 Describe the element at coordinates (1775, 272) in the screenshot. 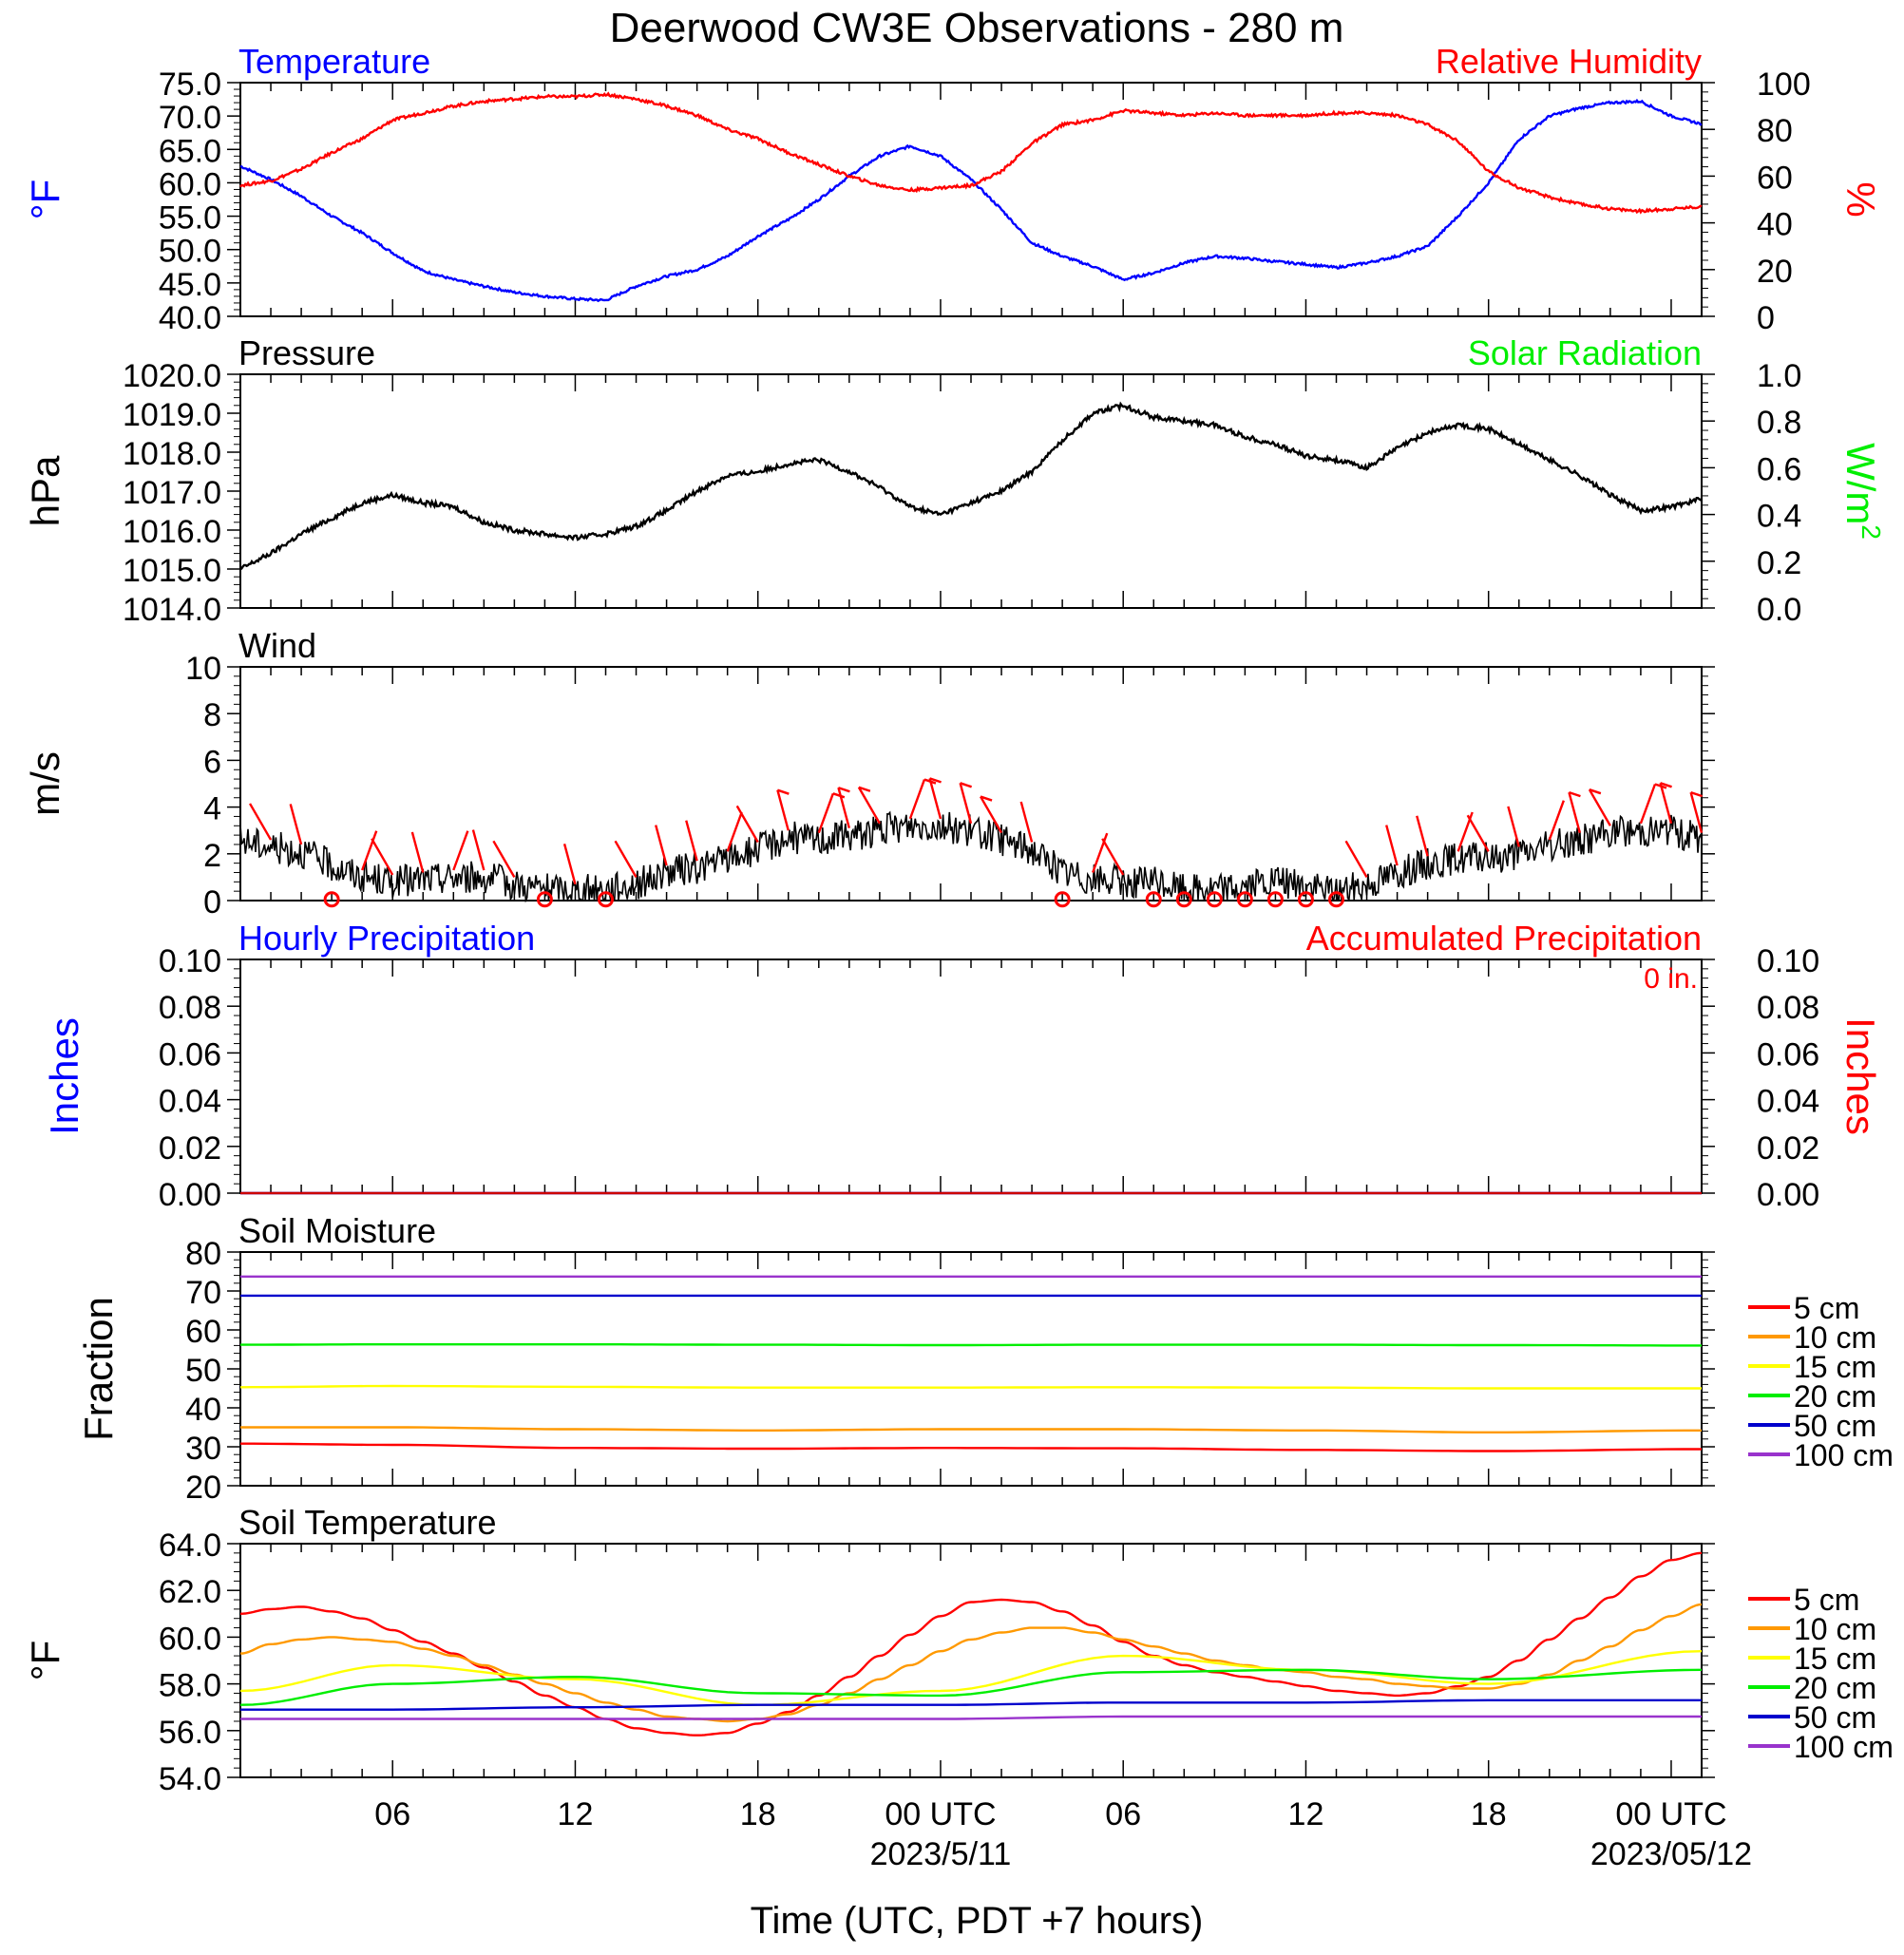

I see `y-tick-label-right: 20` at that location.